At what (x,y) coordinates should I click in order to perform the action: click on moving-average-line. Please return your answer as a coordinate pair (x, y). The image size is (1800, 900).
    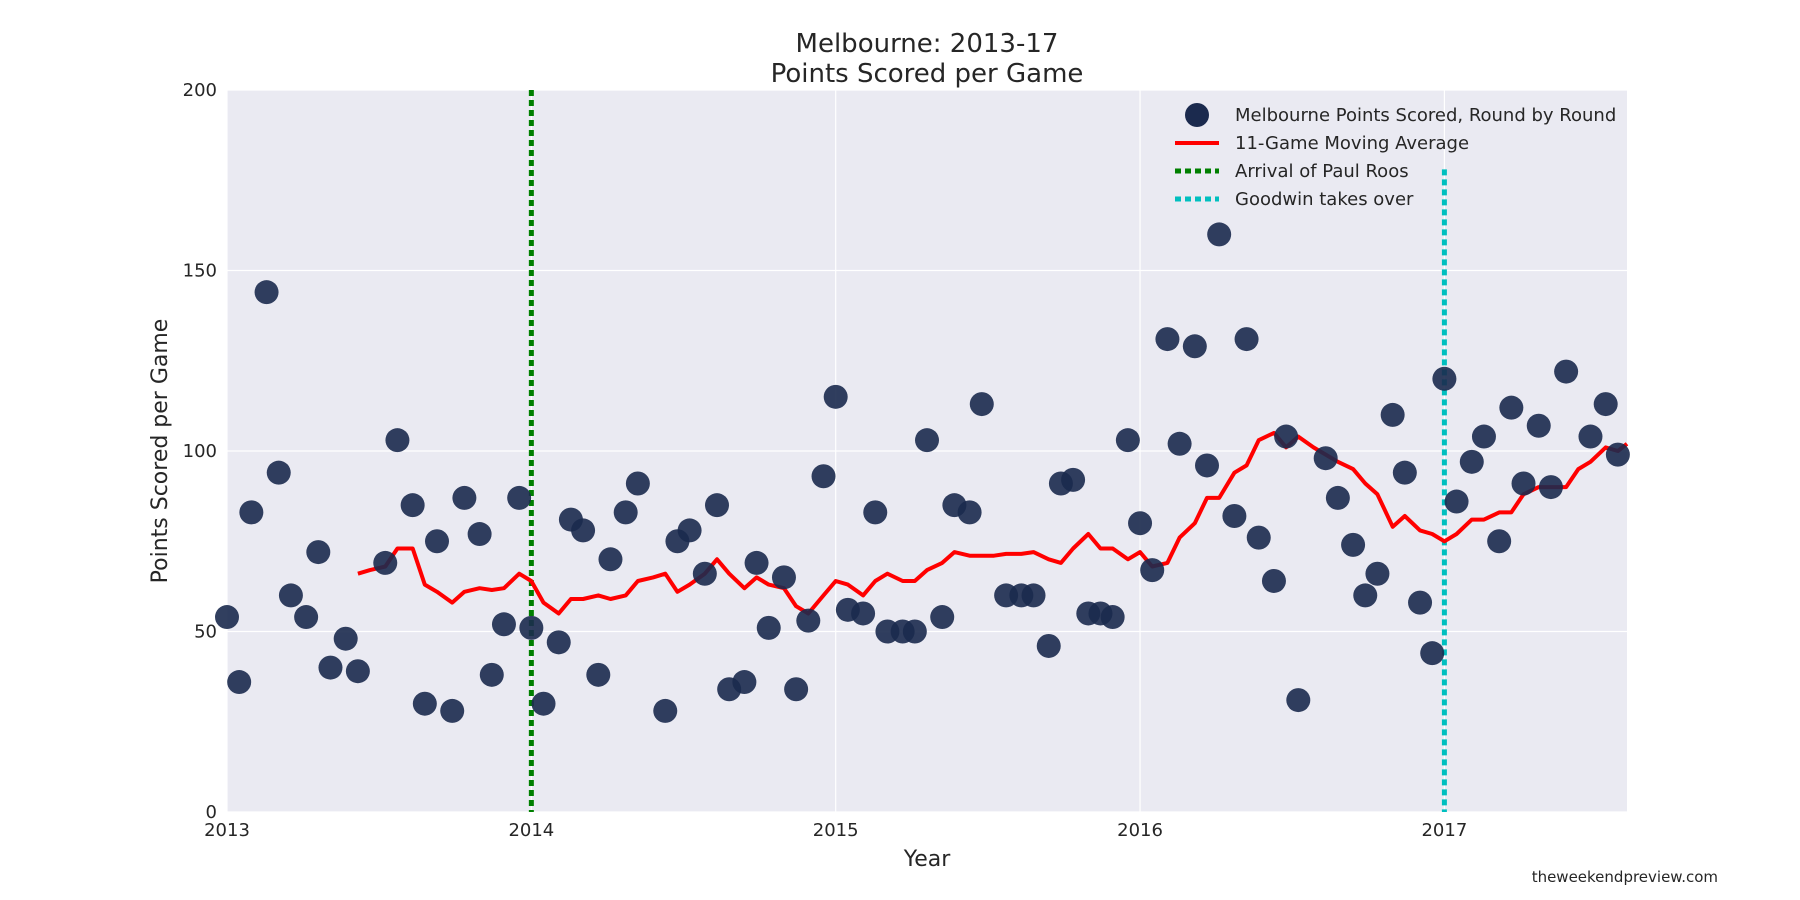
    Looking at the image, I should click on (993, 523).